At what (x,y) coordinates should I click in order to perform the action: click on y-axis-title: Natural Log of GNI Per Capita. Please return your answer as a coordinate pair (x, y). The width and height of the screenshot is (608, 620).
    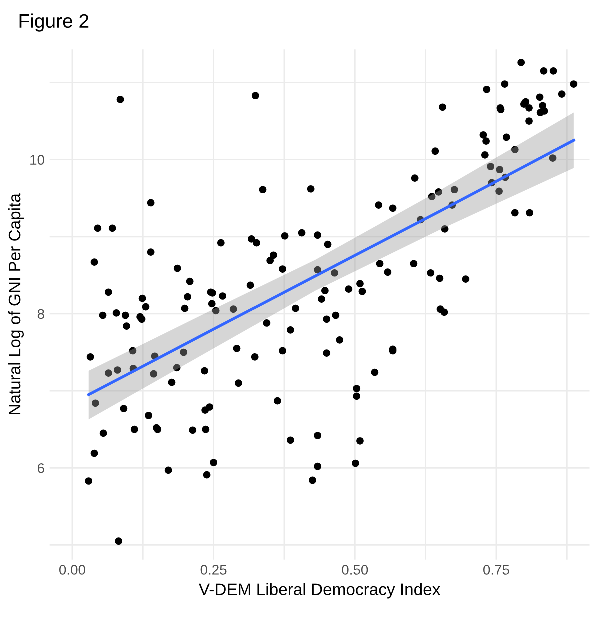
    Looking at the image, I should click on (16, 304).